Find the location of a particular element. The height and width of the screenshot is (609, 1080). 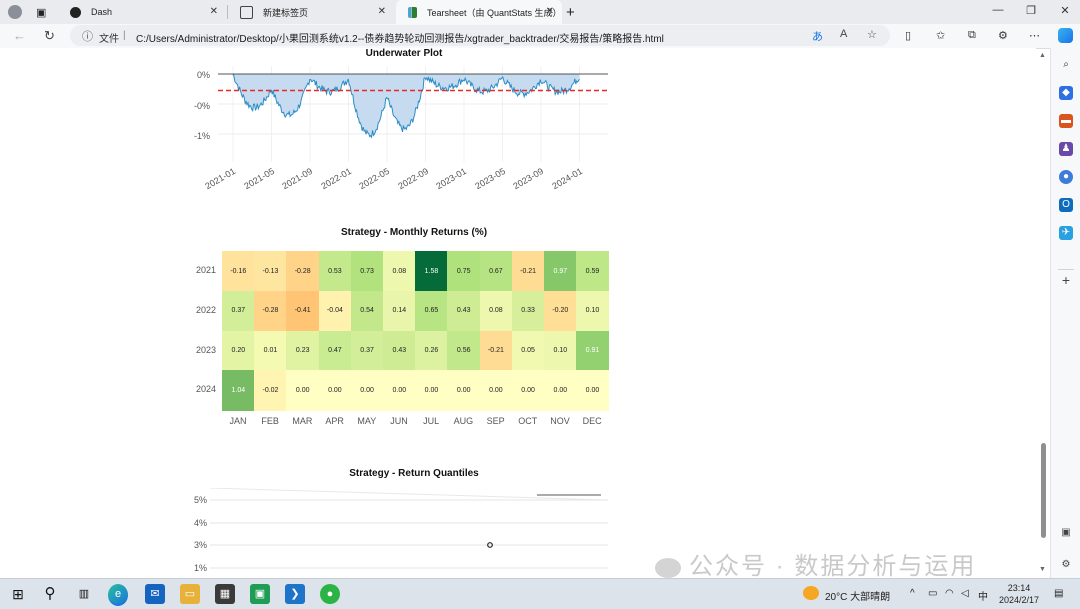

chevron-up-icon: ^ is located at coordinates (912, 593).